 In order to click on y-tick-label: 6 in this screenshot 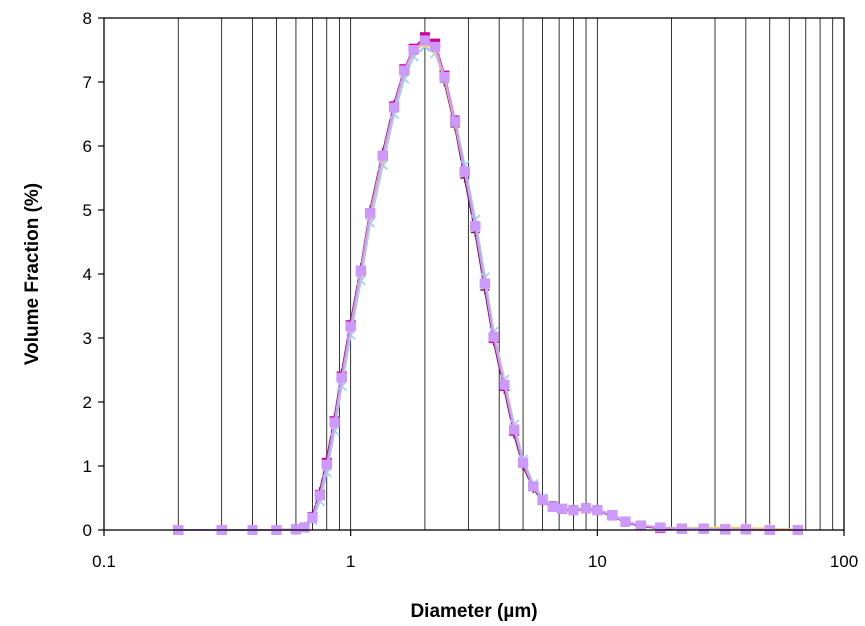, I will do `click(87, 146)`.